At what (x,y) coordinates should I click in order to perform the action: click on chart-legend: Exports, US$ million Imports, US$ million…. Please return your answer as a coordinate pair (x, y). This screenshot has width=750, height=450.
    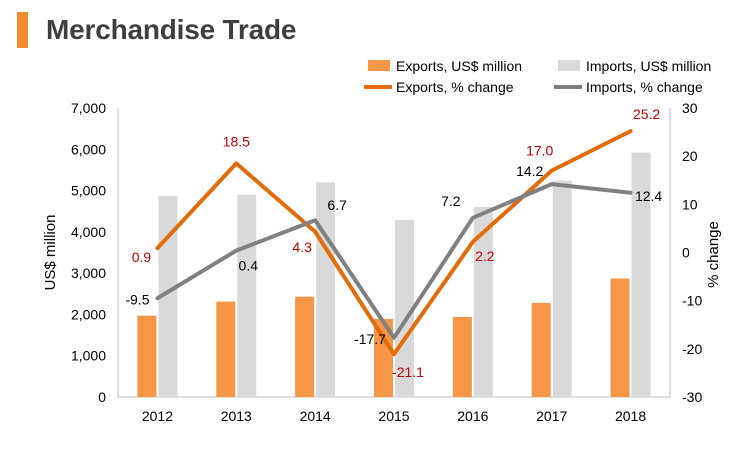
    Looking at the image, I should click on (537, 76).